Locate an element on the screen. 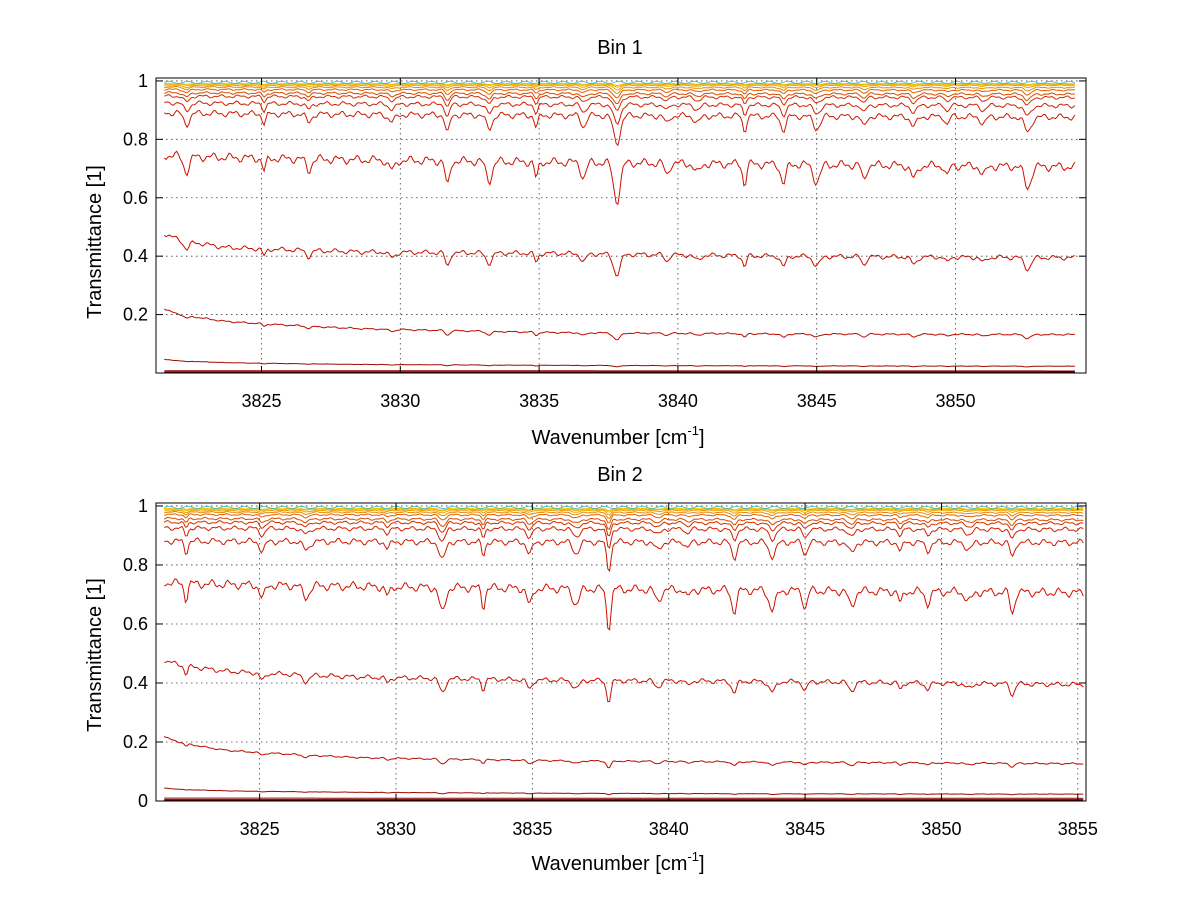 This screenshot has width=1200, height=901. x-tick-label: 3855 is located at coordinates (1078, 829).